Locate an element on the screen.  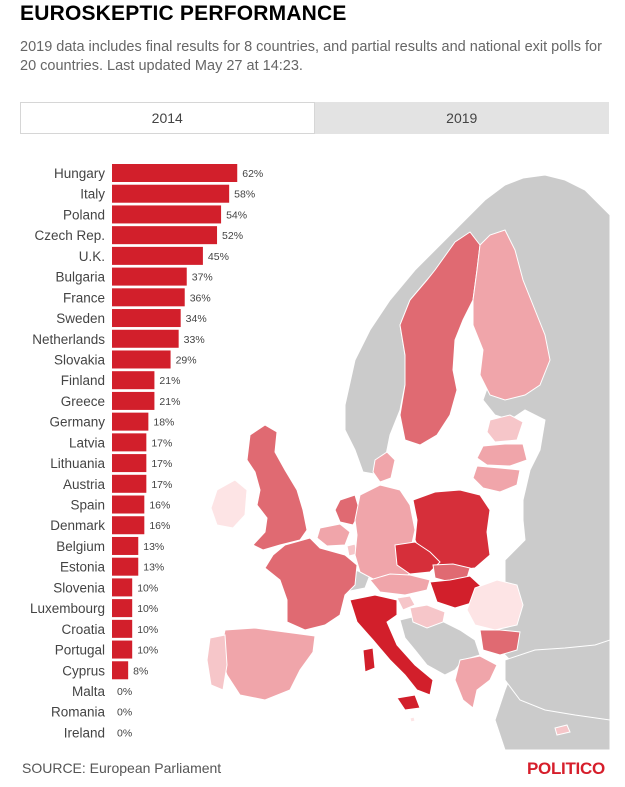
bar-value-label: 54% is located at coordinates (236, 215).